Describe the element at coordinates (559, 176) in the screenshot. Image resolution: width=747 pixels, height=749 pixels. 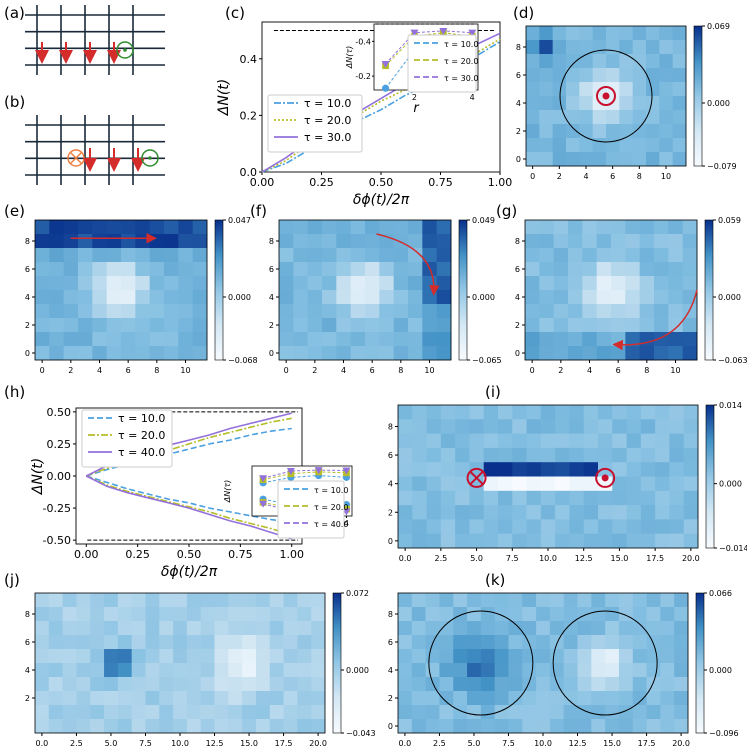
I see `x-tick-label: 2` at that location.